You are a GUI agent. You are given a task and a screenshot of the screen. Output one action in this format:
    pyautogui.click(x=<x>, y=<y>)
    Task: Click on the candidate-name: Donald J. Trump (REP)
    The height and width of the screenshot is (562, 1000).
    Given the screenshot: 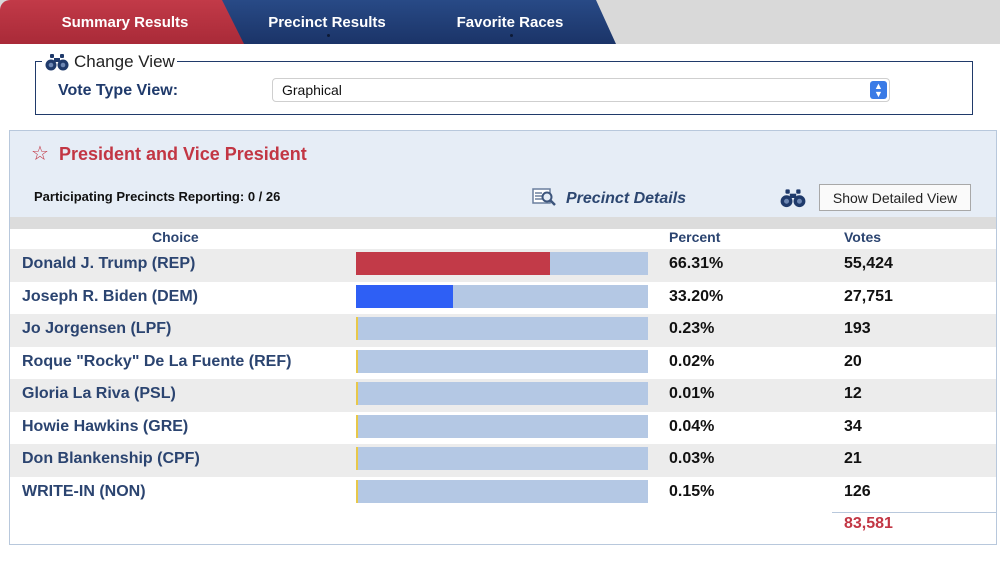 What is the action you would take?
    pyautogui.click(x=109, y=263)
    